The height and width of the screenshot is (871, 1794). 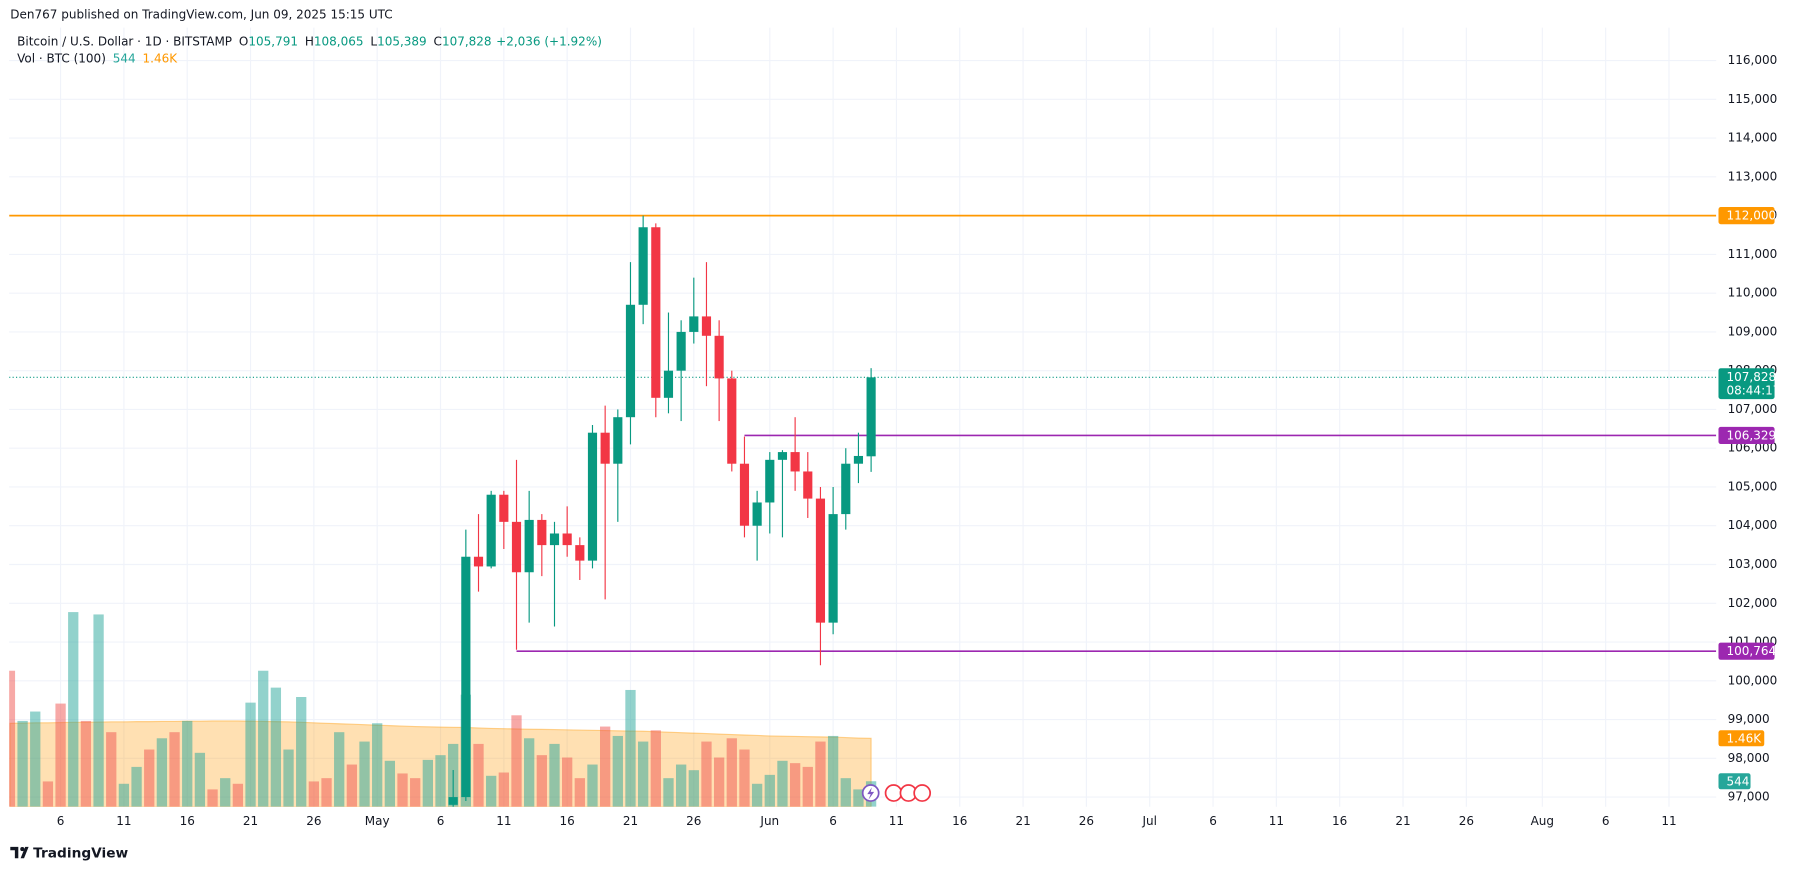 I want to click on y-tick-label: 105,000, so click(x=1753, y=486).